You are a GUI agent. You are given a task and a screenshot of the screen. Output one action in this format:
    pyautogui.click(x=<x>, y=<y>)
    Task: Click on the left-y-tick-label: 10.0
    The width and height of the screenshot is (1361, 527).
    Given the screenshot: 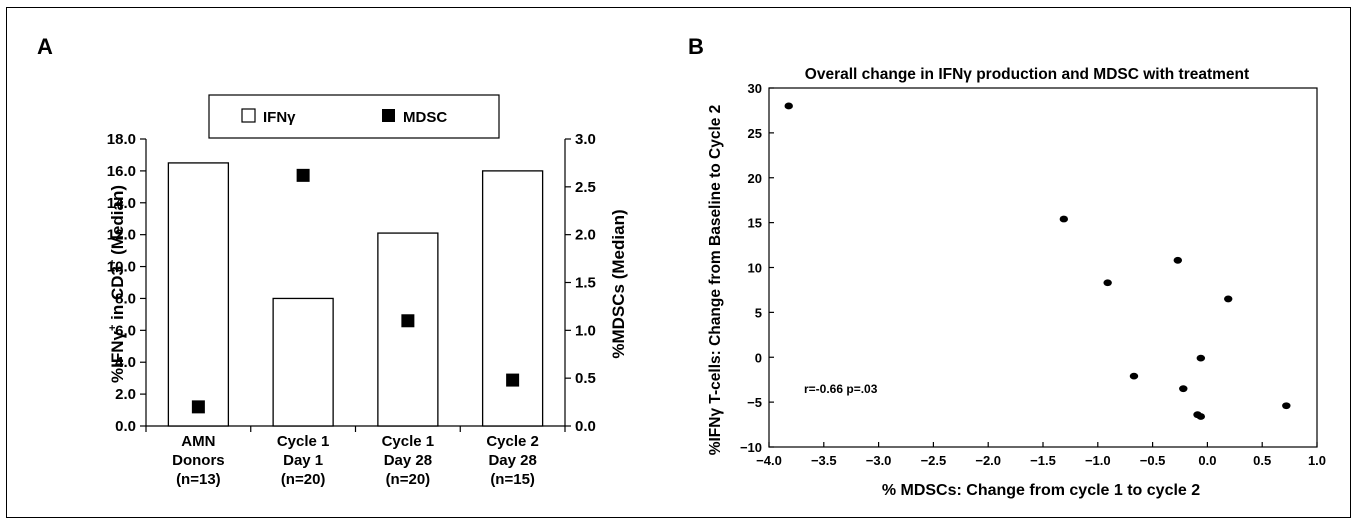 What is the action you would take?
    pyautogui.click(x=121, y=267)
    